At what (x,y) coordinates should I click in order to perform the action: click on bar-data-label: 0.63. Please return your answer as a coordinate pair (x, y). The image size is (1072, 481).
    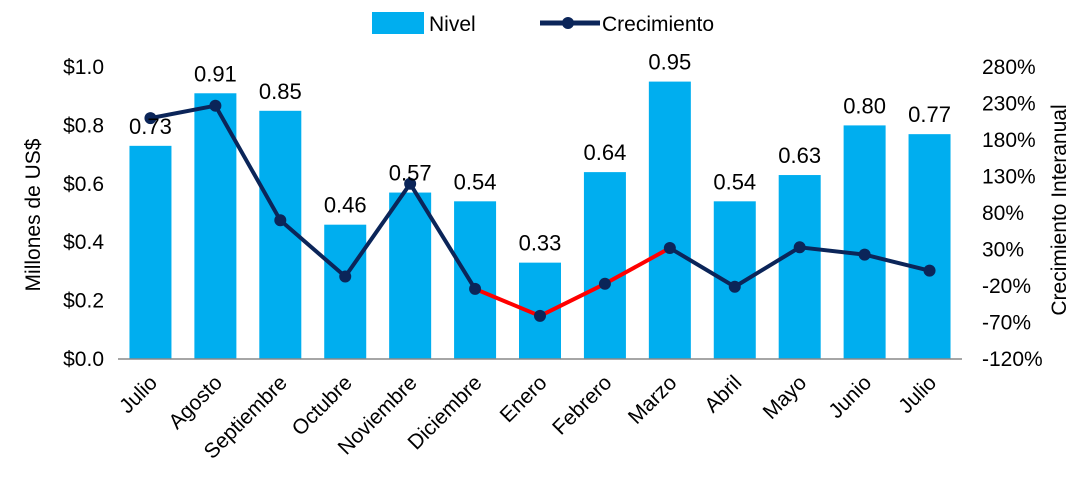
    Looking at the image, I should click on (799, 155).